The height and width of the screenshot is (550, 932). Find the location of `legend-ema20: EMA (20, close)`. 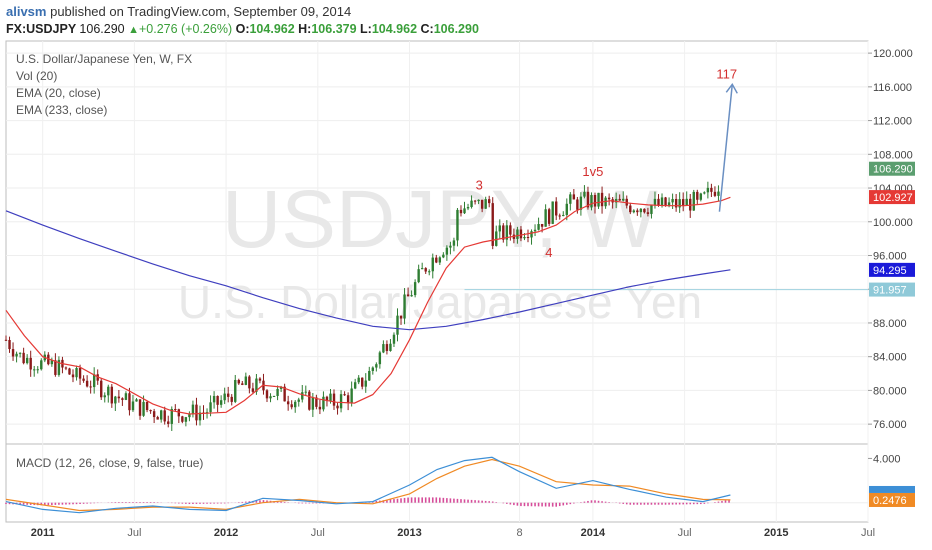

legend-ema20: EMA (20, close) is located at coordinates (58, 93).